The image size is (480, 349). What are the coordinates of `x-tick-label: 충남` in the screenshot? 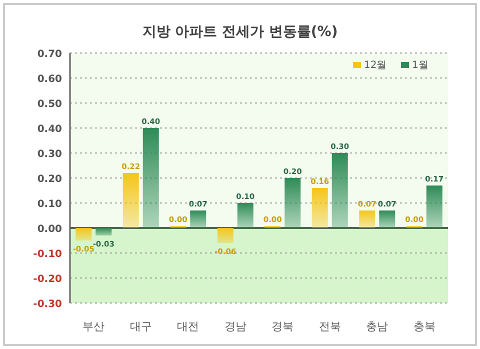 It's located at (377, 326).